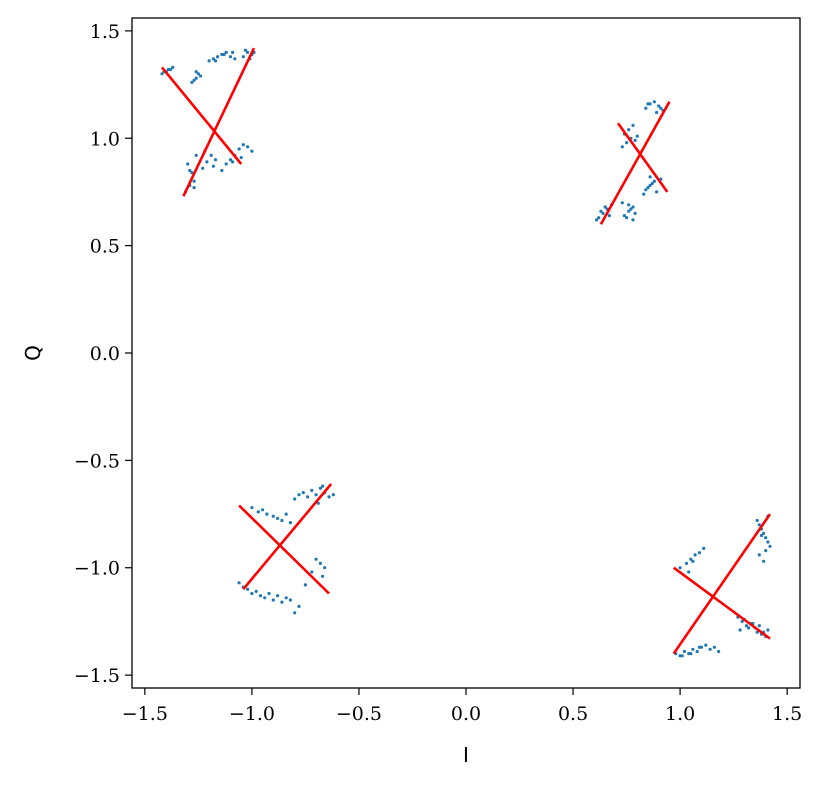 This screenshot has height=787, width=823. What do you see at coordinates (105, 32) in the screenshot?
I see `y-tick-label: 1.5` at bounding box center [105, 32].